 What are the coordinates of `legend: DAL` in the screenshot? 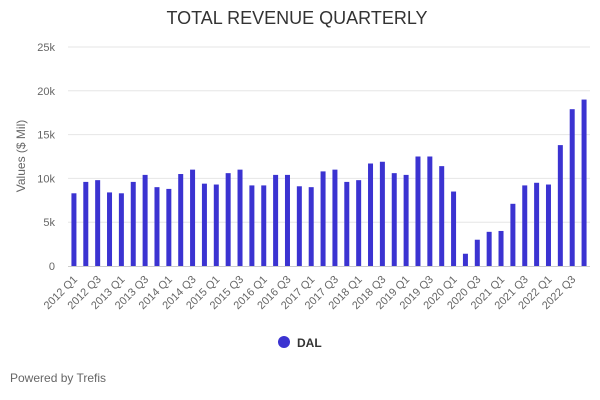 It's located at (300, 343).